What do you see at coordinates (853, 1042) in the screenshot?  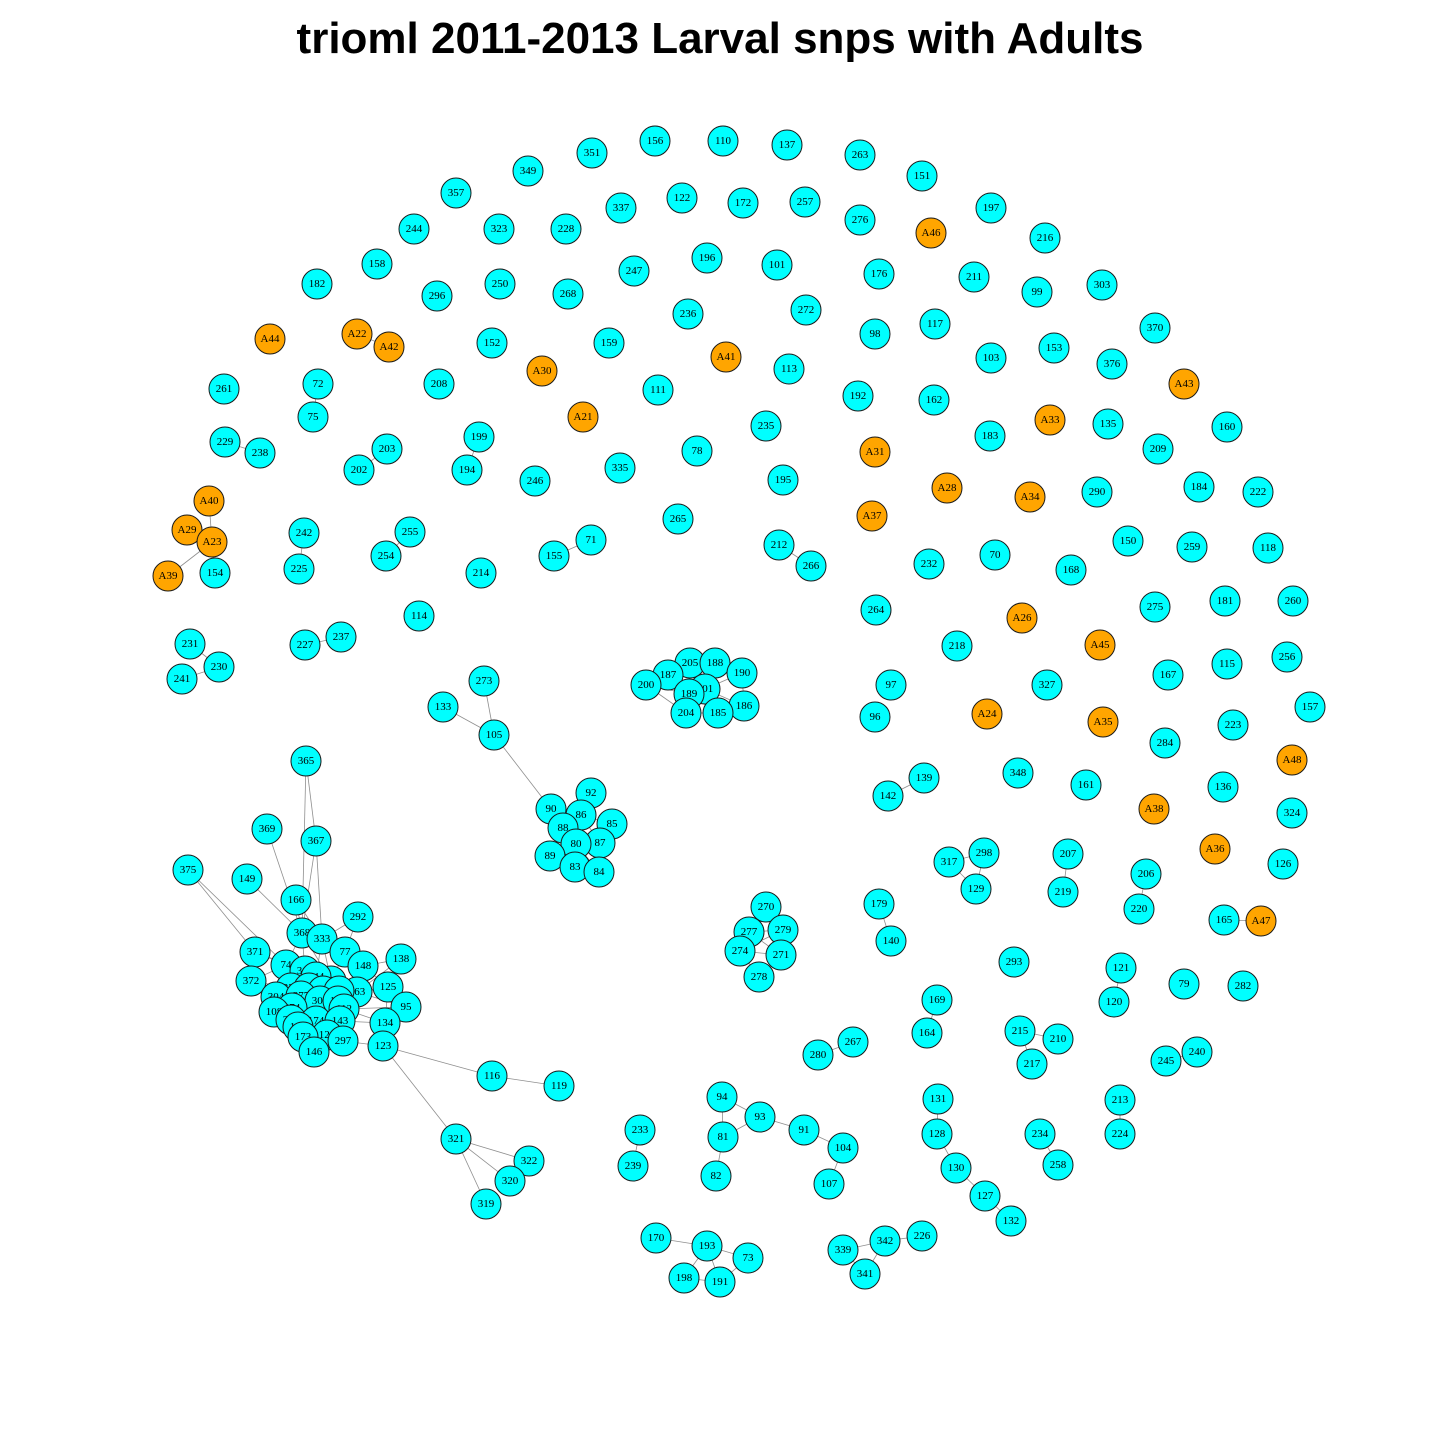 I see `node-label-267: 267` at bounding box center [853, 1042].